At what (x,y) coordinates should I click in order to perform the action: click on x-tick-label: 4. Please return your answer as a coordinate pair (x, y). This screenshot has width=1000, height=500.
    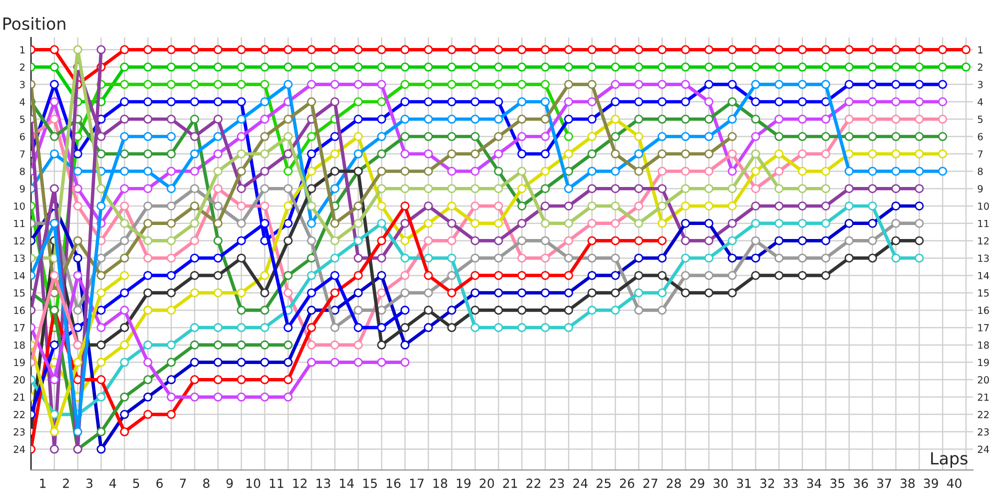
    Looking at the image, I should click on (112, 483).